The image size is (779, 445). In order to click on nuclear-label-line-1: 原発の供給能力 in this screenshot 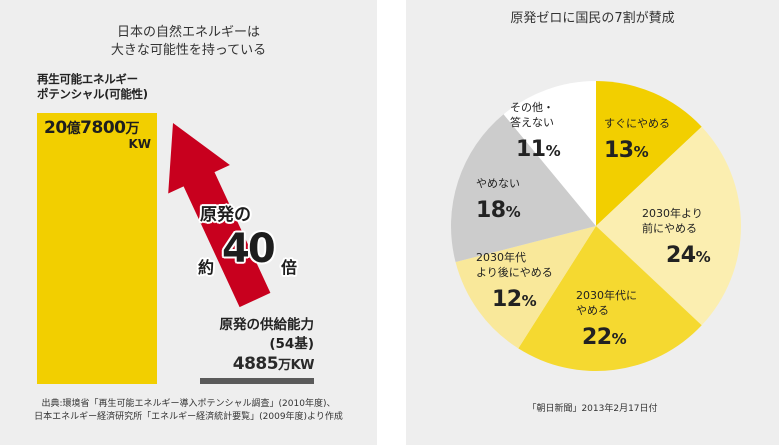, I will do `click(267, 325)`.